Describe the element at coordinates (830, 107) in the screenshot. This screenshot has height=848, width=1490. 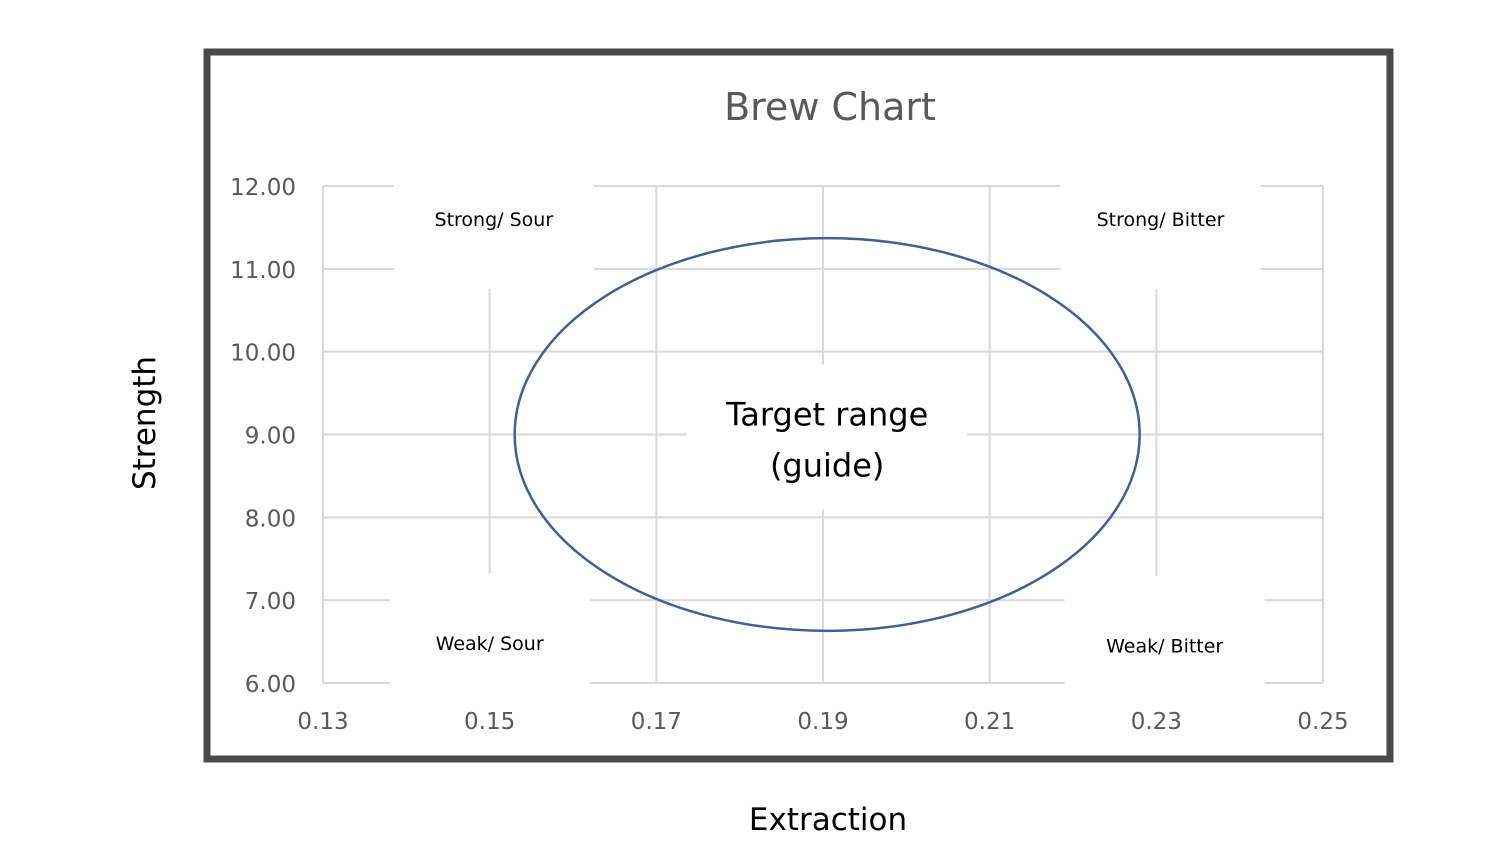
I see `chart-title: Brew Chart` at that location.